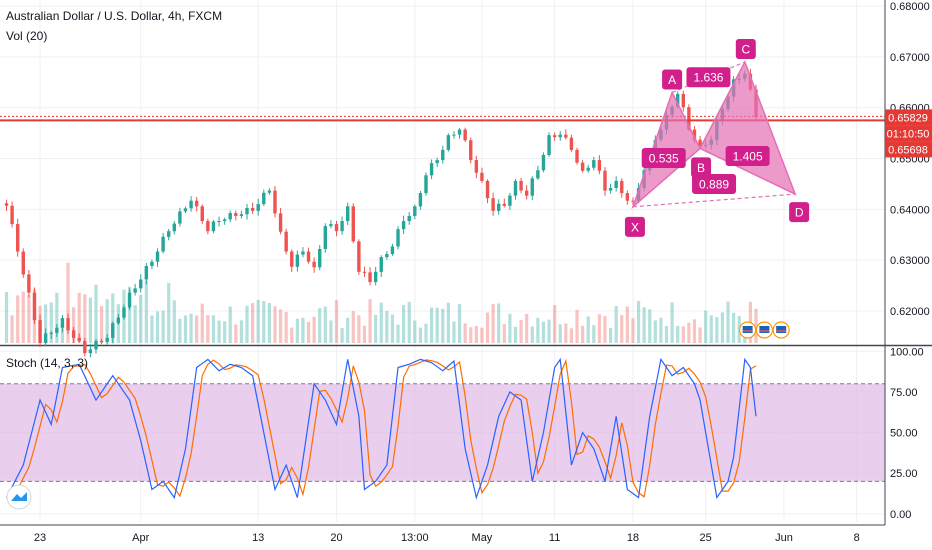 The width and height of the screenshot is (932, 550). Describe the element at coordinates (908, 150) in the screenshot. I see `line-price-tag: 0.65698` at that location.